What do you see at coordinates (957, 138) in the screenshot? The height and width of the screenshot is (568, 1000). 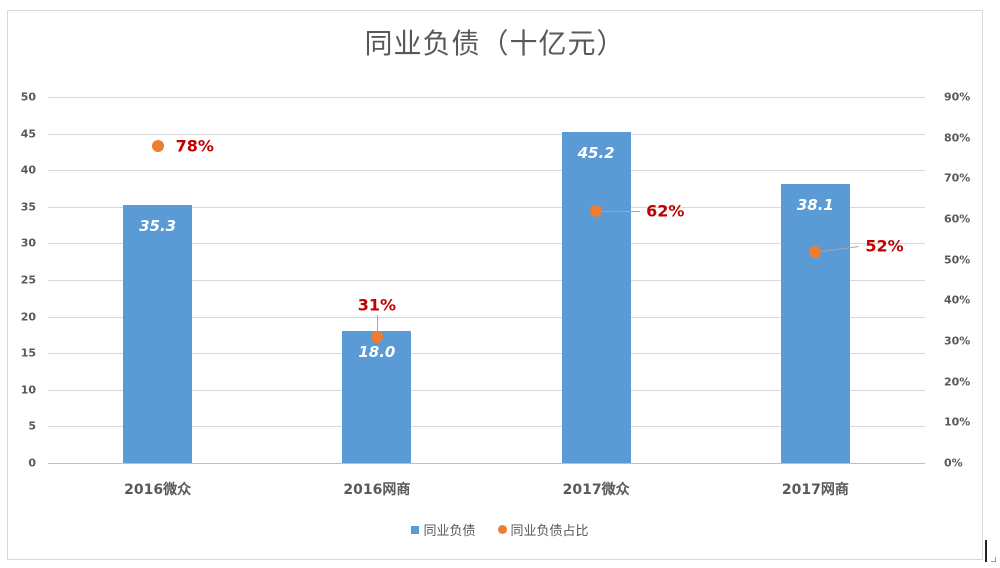 I see `y2-tick-label: 80%` at bounding box center [957, 138].